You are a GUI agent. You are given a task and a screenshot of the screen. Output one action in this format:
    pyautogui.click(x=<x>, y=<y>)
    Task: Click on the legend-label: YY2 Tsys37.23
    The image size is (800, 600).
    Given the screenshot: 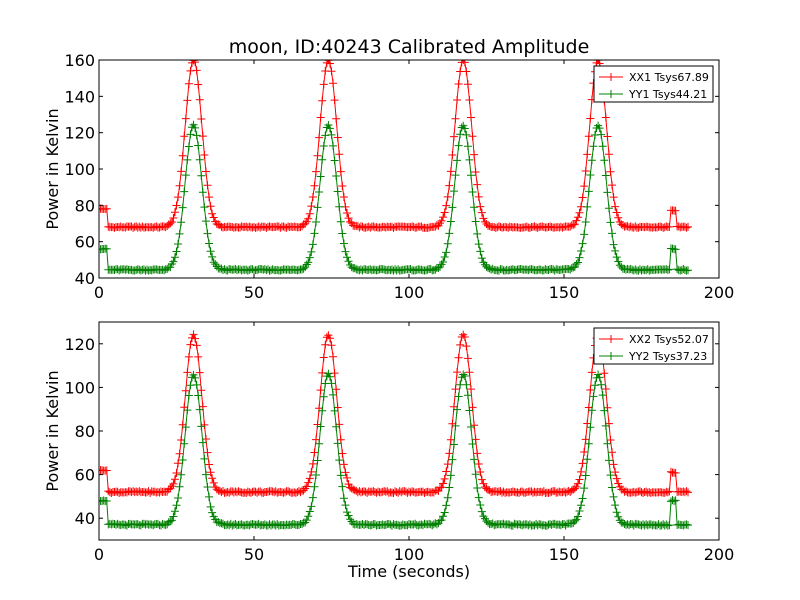 What is the action you would take?
    pyautogui.click(x=667, y=356)
    